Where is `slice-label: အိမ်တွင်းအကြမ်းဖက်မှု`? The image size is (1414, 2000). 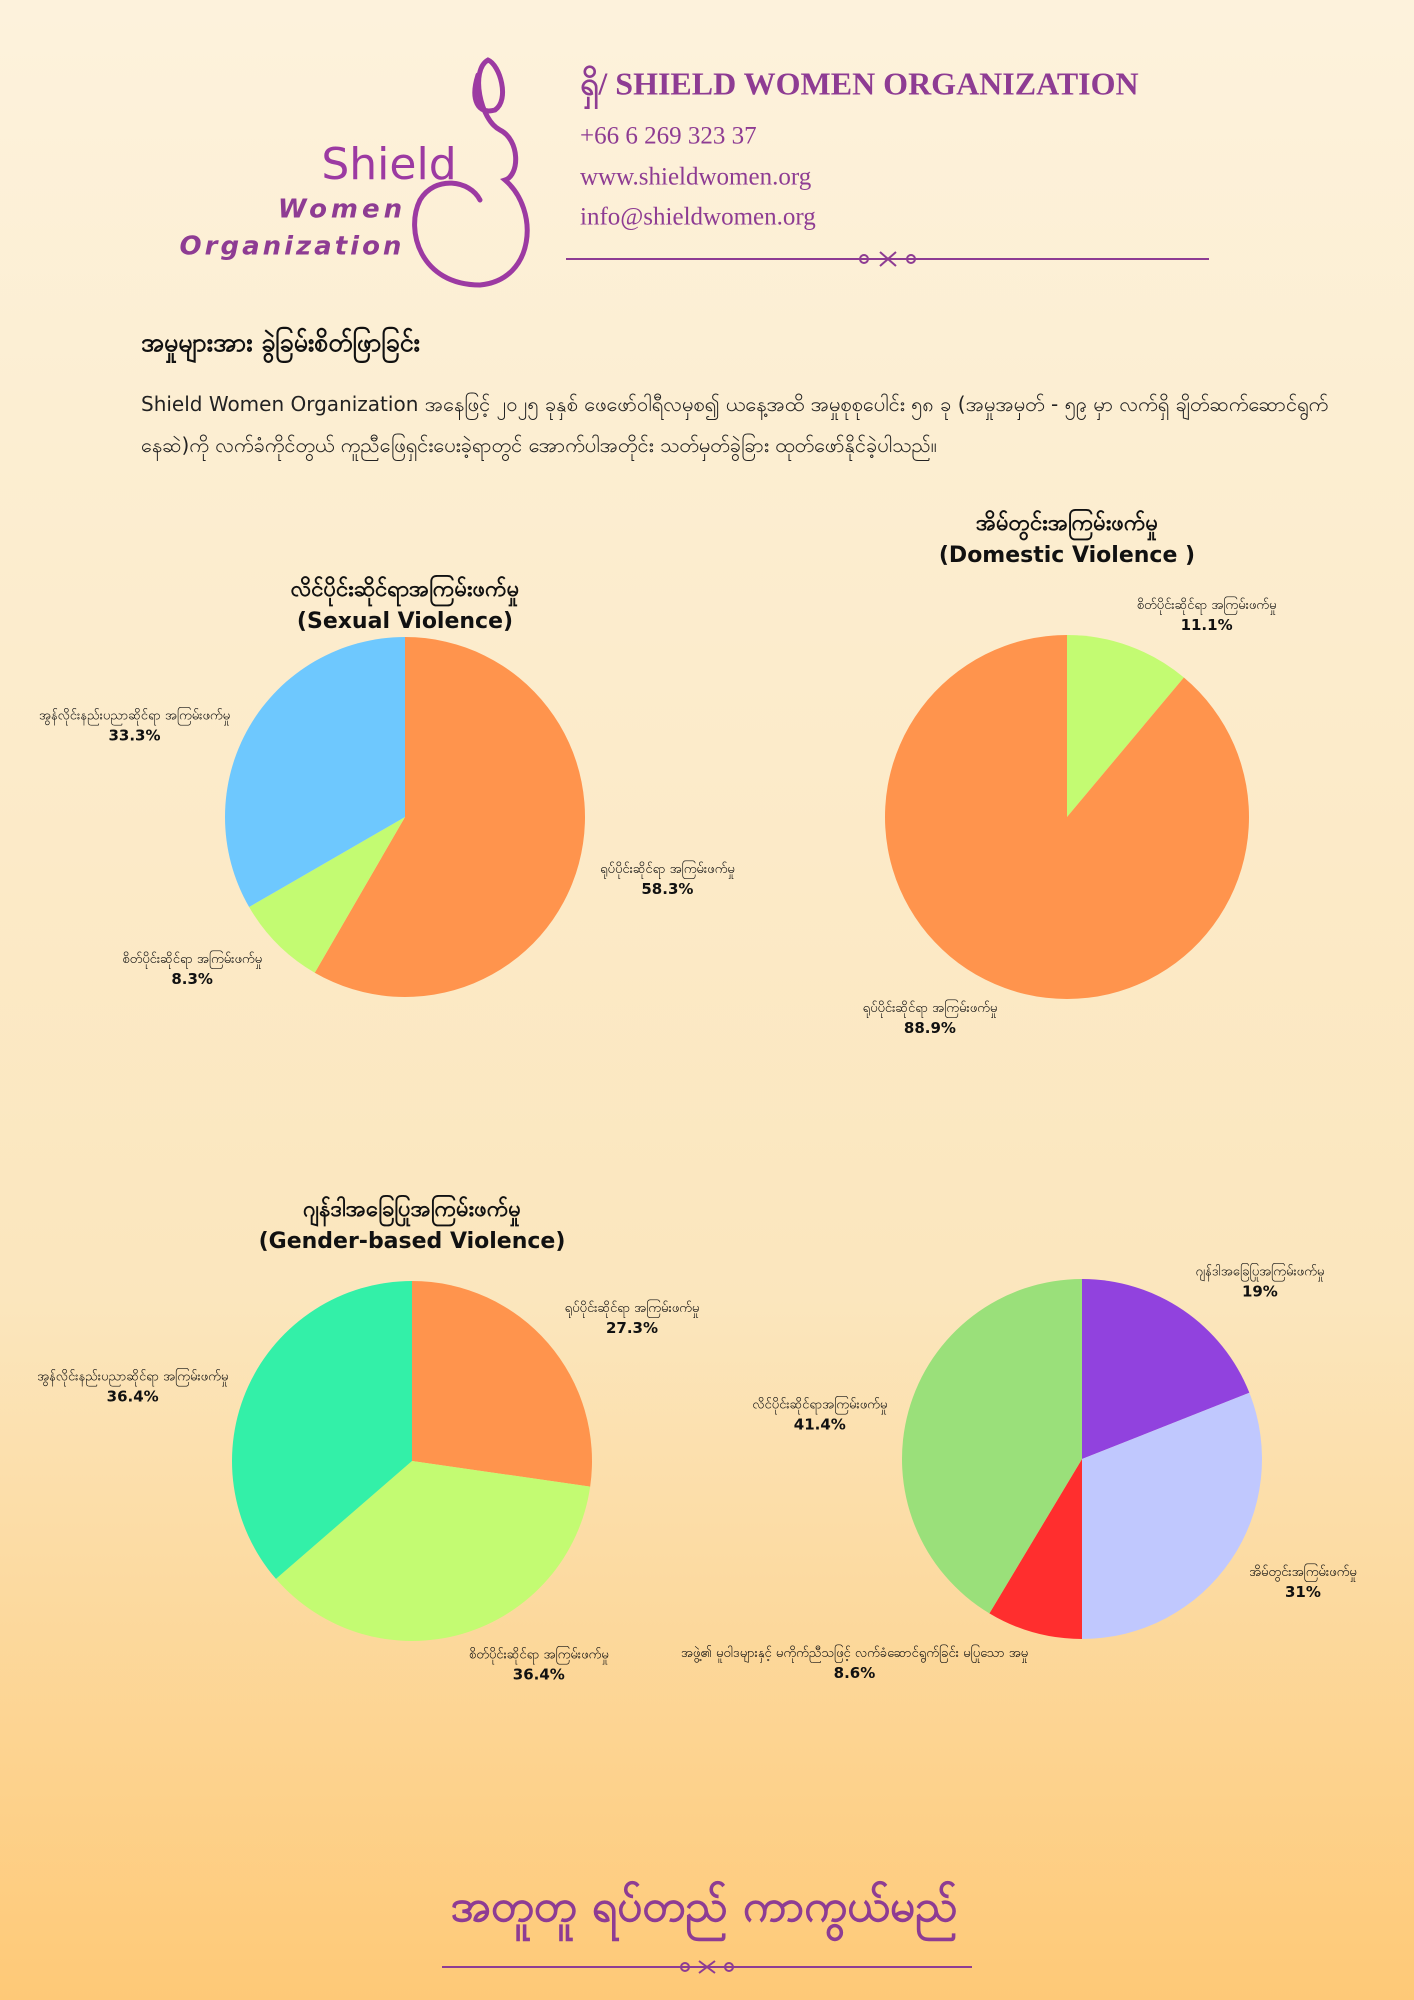 slice-label: အိမ်တွင်းအကြမ်းဖက်မှု is located at coordinates (1303, 1572).